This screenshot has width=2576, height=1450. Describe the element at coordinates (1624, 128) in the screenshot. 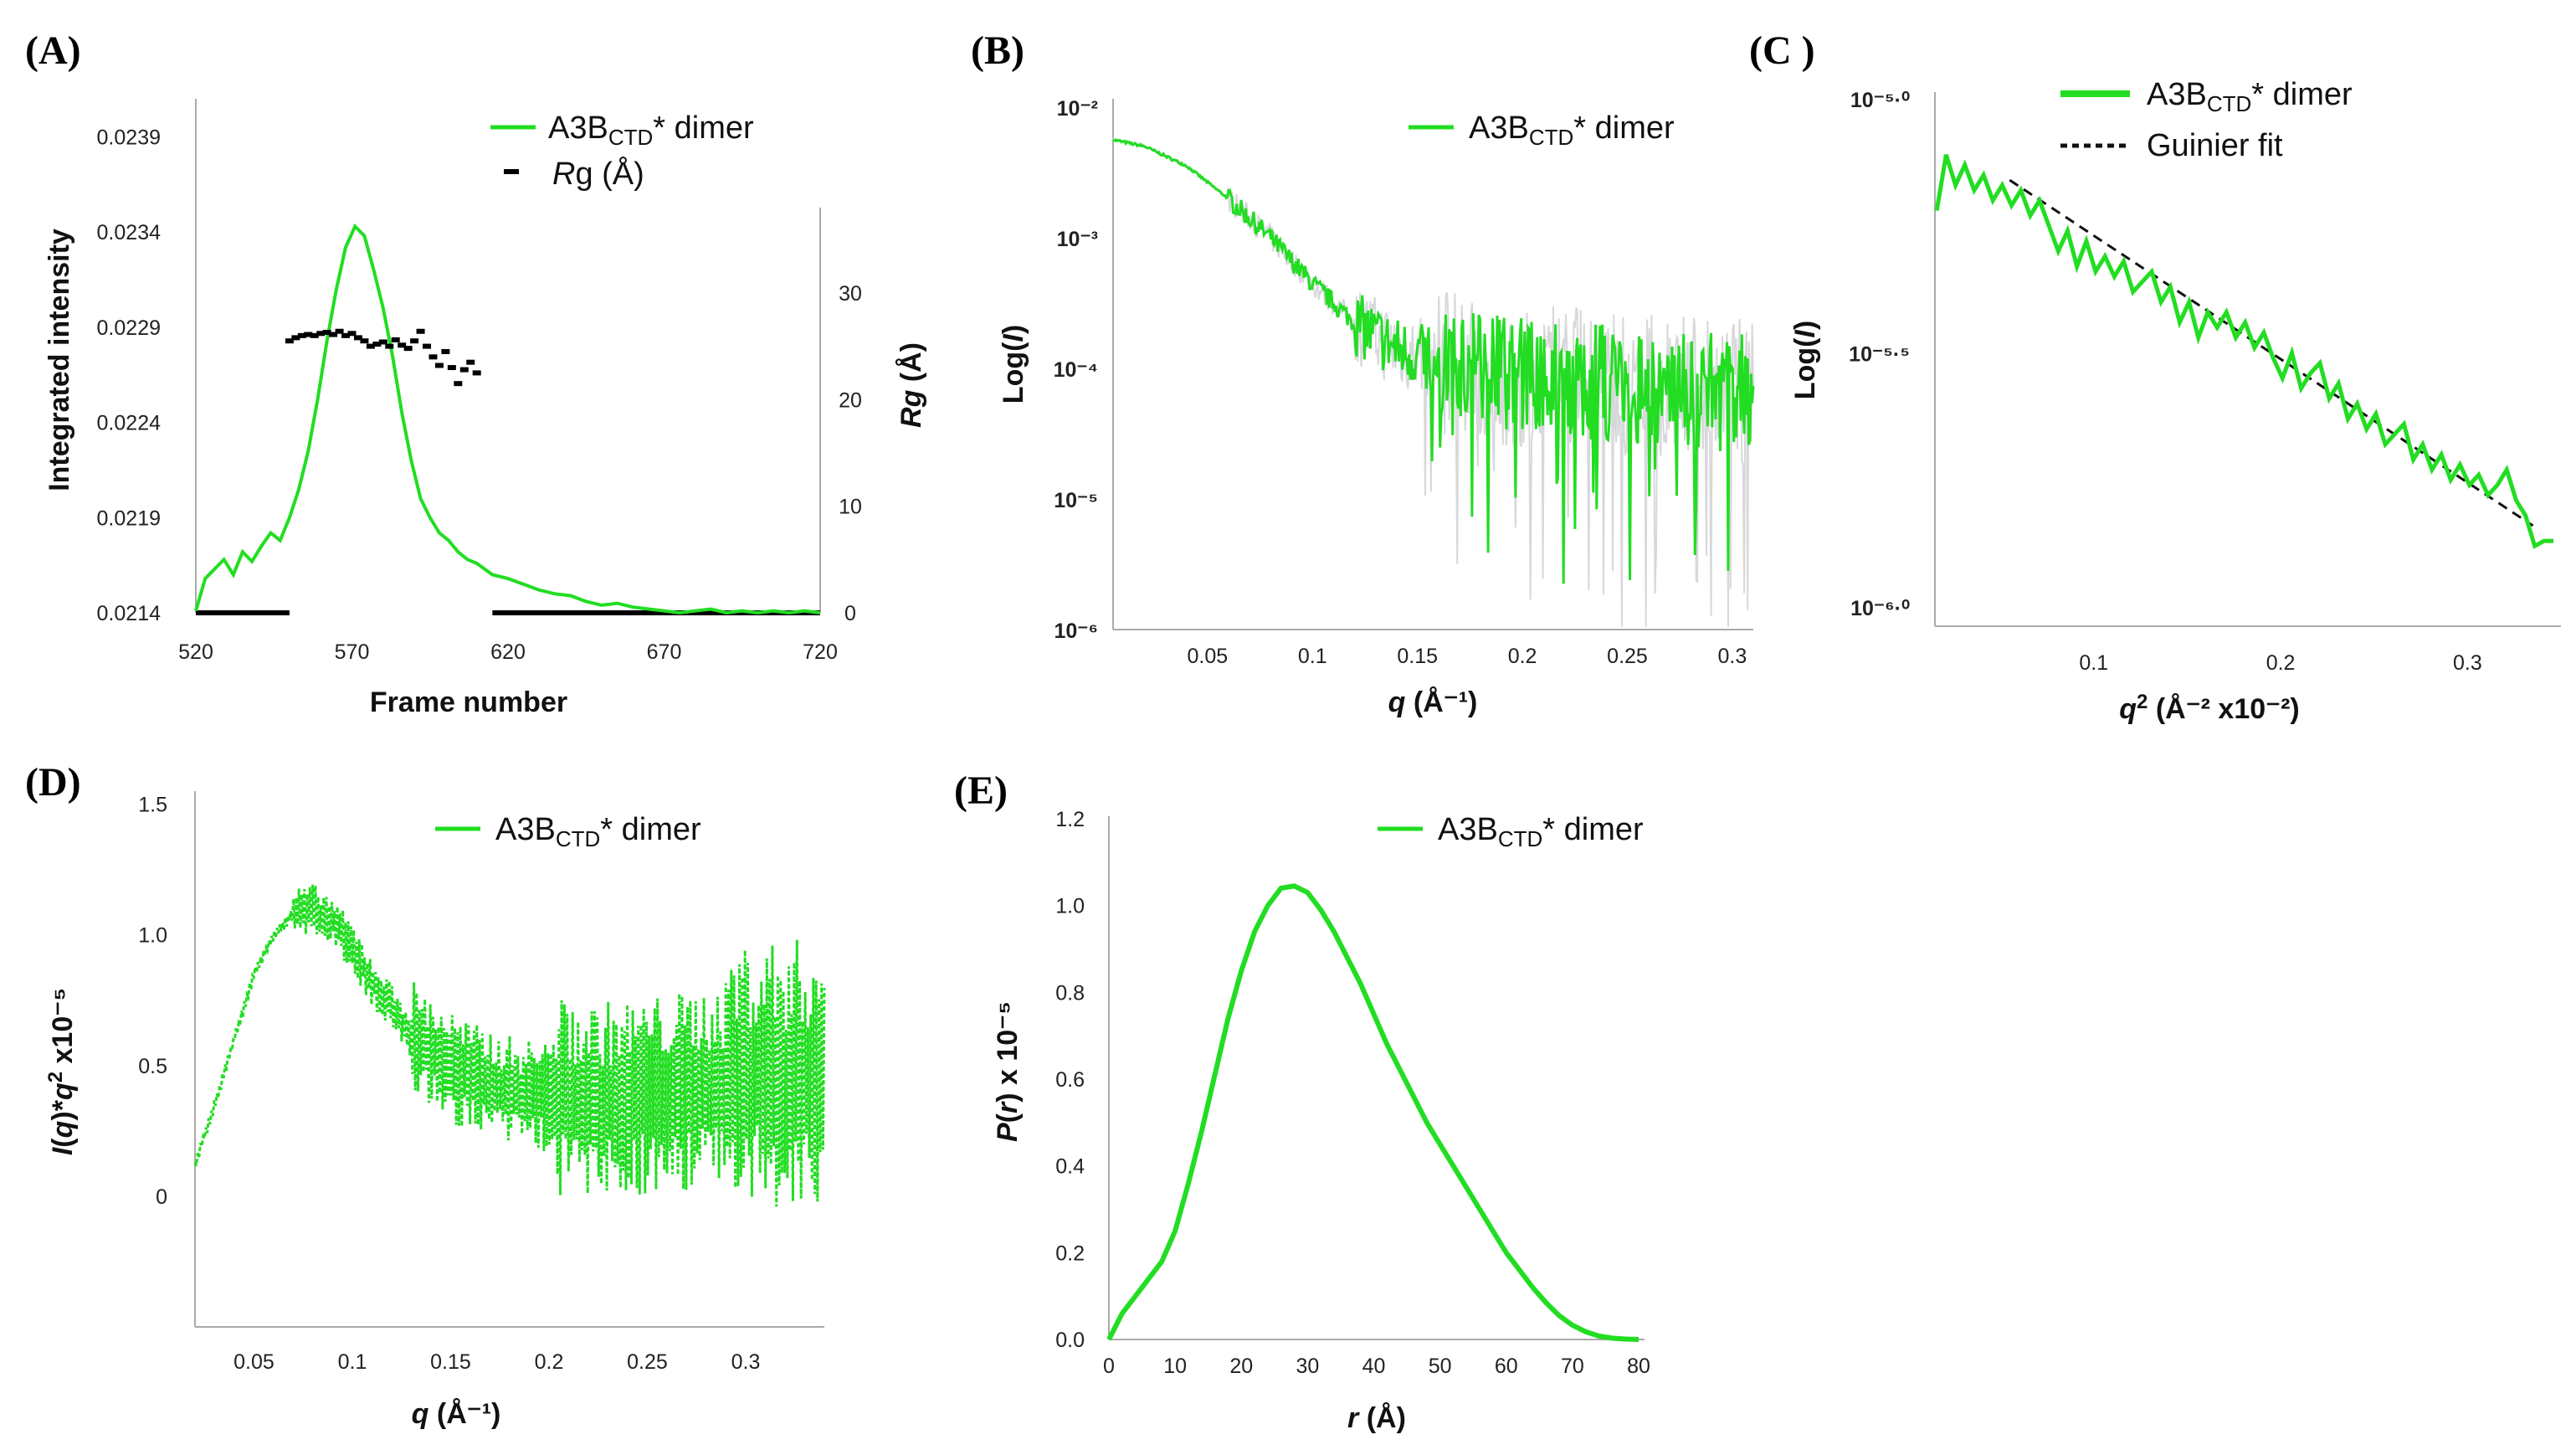

I see `panel-b-legend-tail: * dimer` at that location.